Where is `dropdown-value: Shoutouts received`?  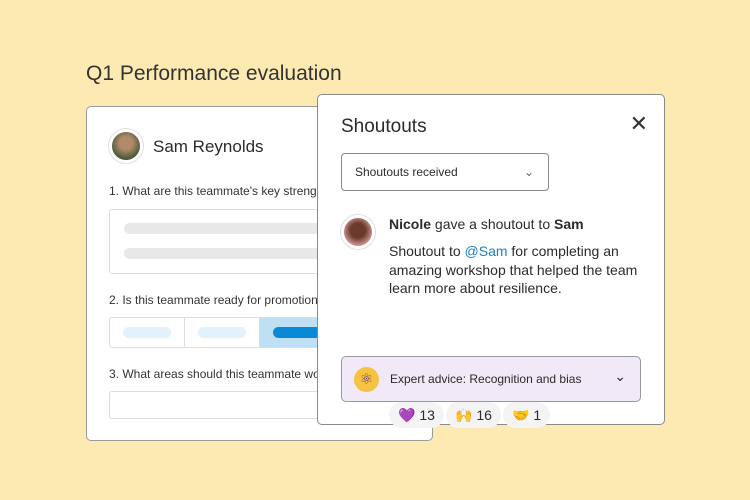 dropdown-value: Shoutouts received is located at coordinates (406, 172).